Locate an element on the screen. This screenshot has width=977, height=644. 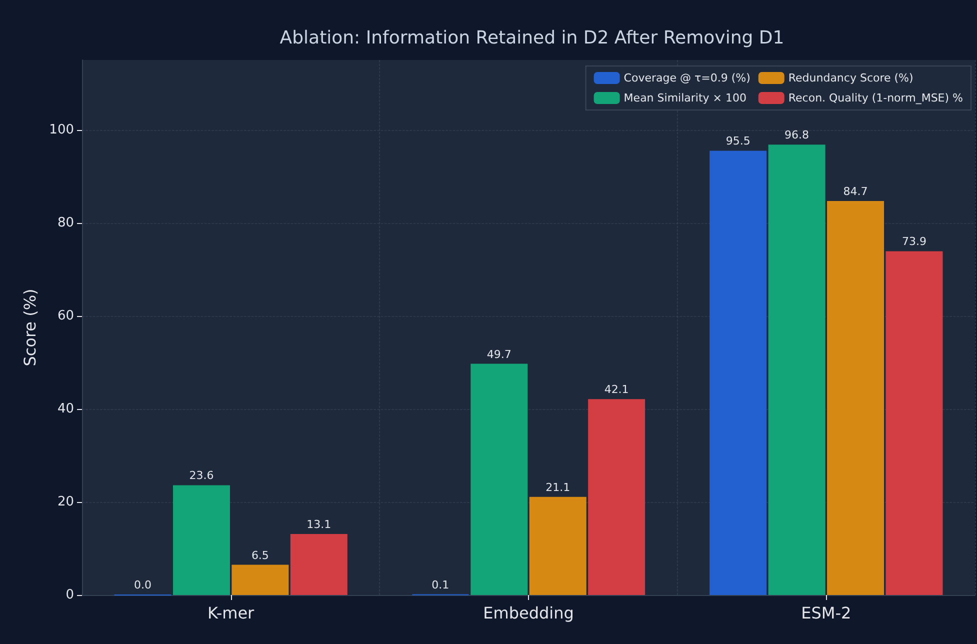
legend-label: Recon. Quality (1-norm_MSE) % is located at coordinates (876, 98).